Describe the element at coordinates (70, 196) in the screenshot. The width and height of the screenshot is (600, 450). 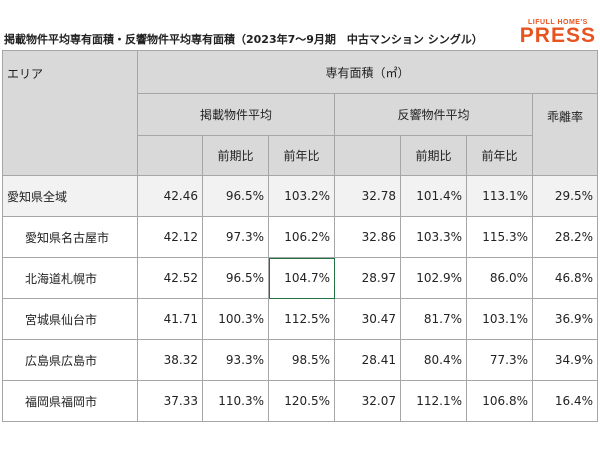
I see `cell: 愛知県全域` at that location.